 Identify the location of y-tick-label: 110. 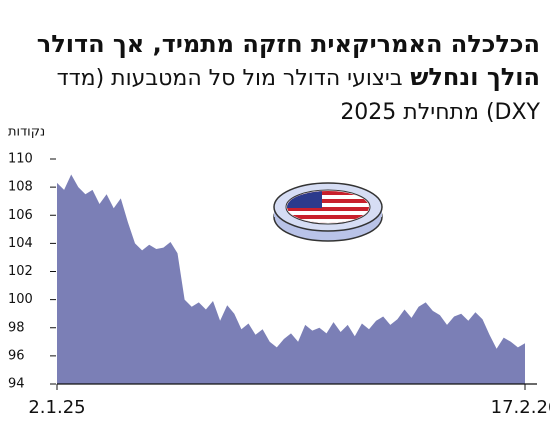
(20, 159).